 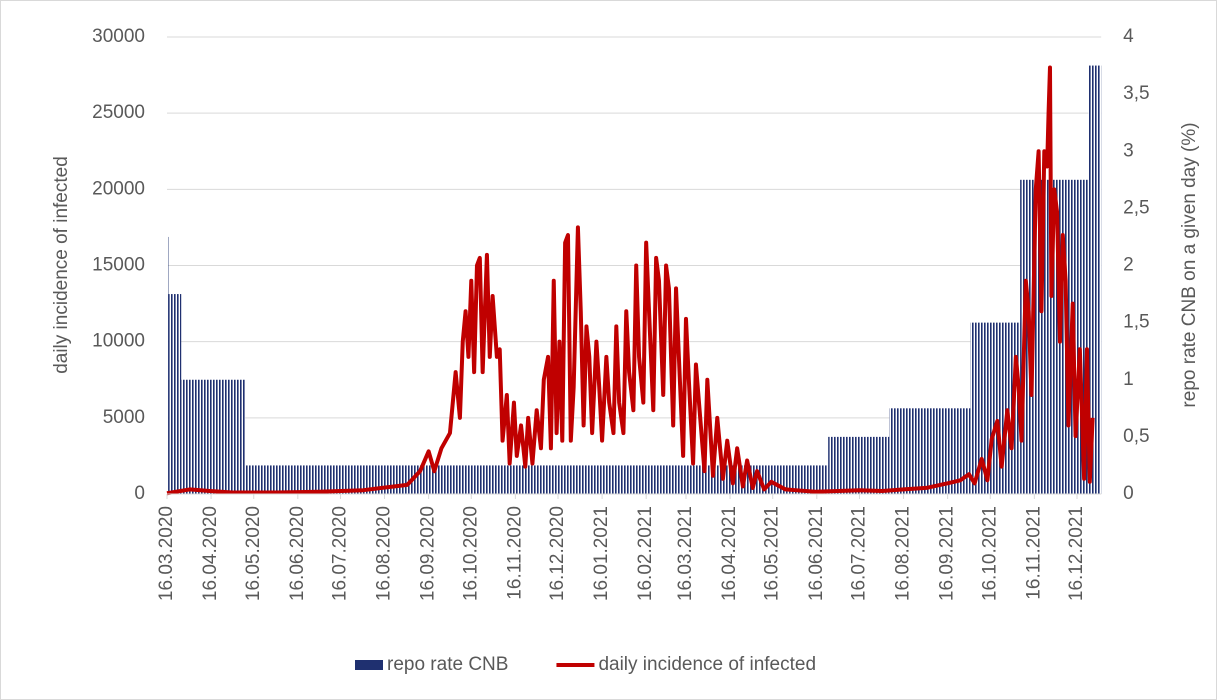 I want to click on y2-tick-label: 1,5, so click(x=1136, y=322).